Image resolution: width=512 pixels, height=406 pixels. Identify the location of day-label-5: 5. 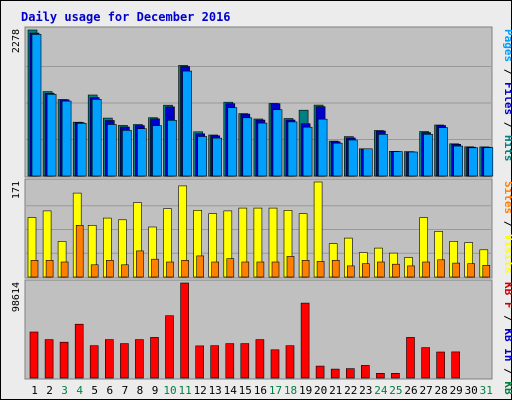
(94, 390).